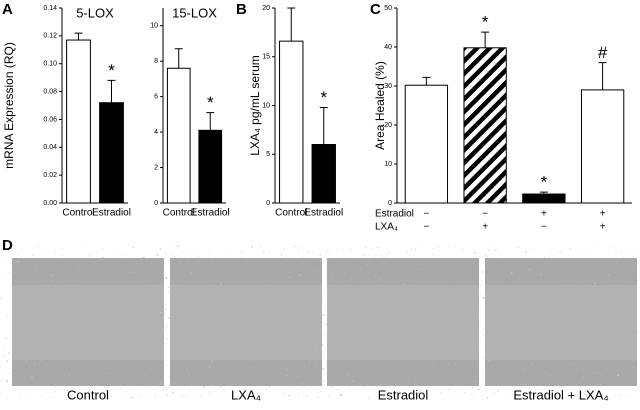  Describe the element at coordinates (386, 227) in the screenshot. I see `condition-name: LXA₄` at that location.